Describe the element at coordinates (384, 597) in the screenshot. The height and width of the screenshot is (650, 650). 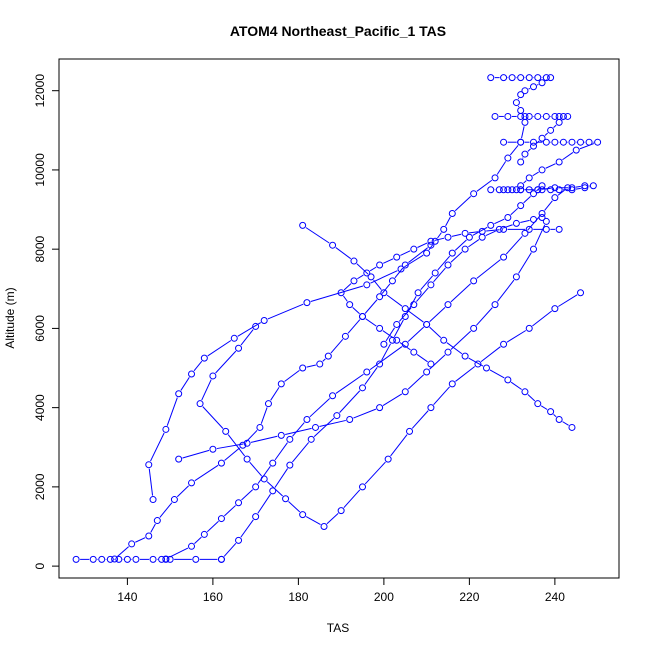
I see `x-tick-label: 200` at that location.